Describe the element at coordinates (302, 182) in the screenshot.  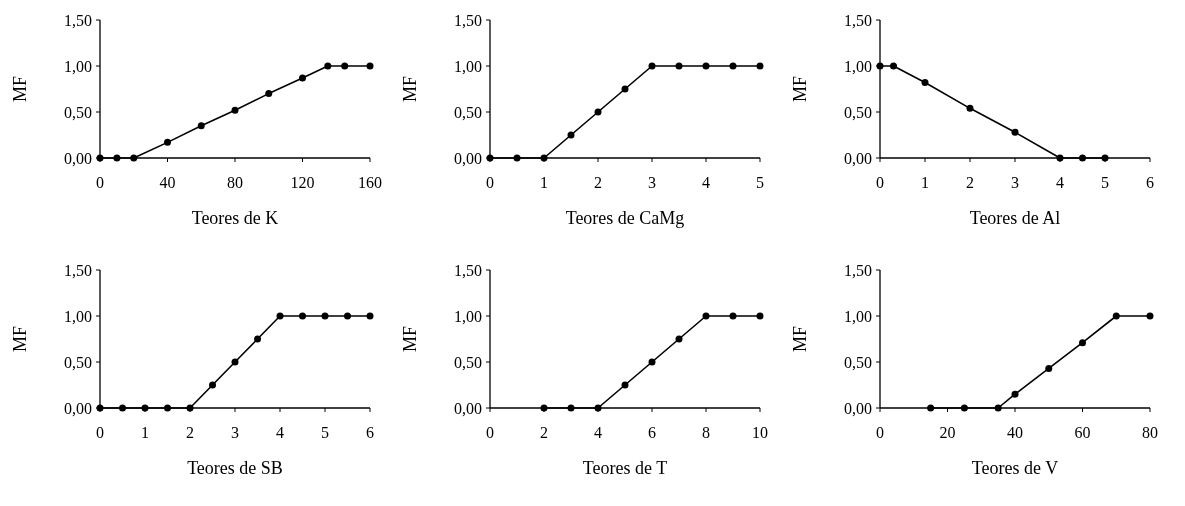
I see `x-tick-label: 120` at that location.